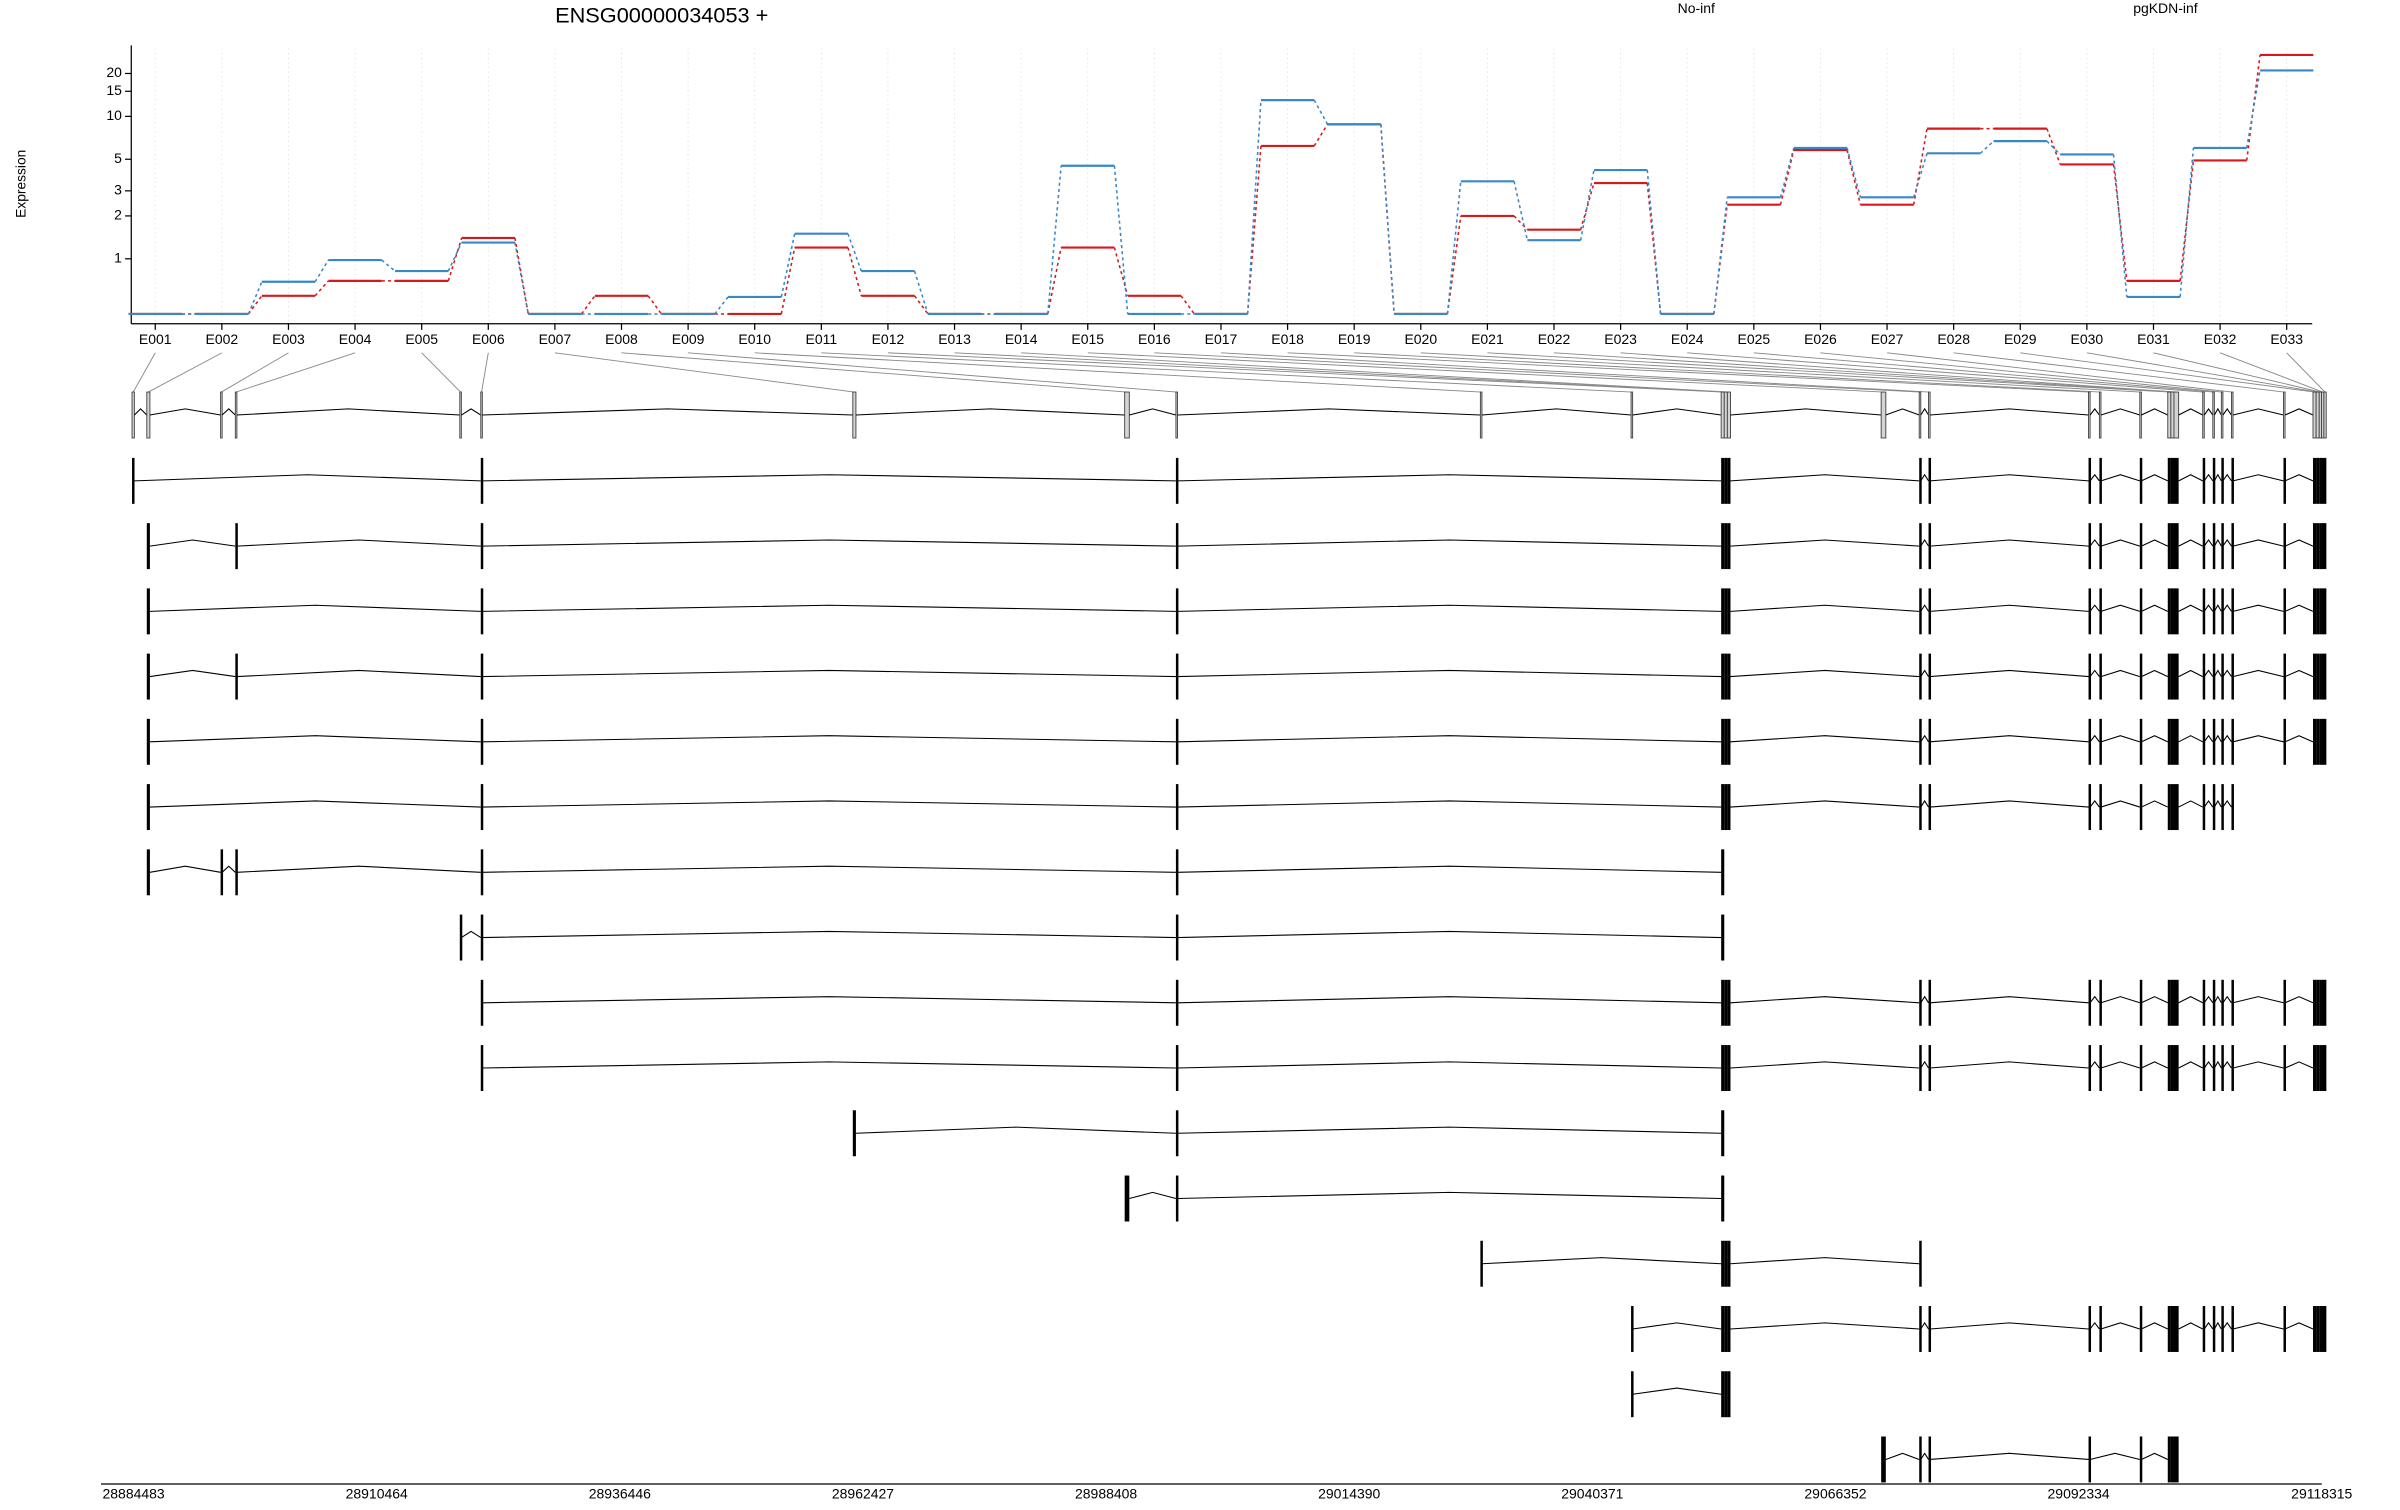  I want to click on x-tick-label: E031, so click(2153, 339).